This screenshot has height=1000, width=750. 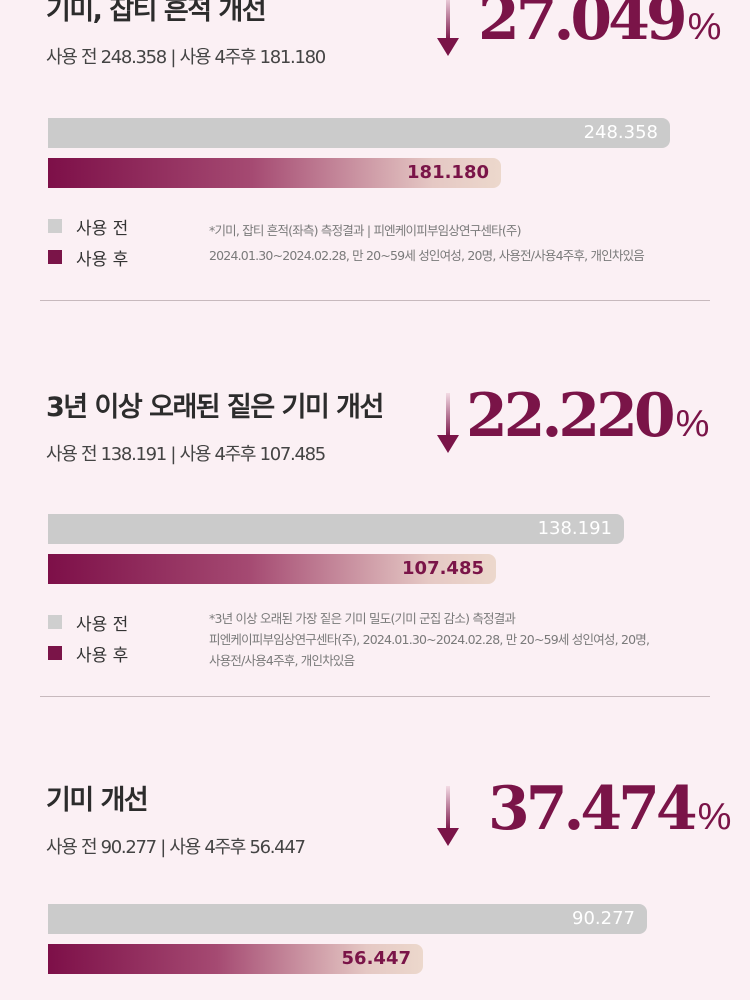 I want to click on after-bar: 107.485, so click(x=272, y=569).